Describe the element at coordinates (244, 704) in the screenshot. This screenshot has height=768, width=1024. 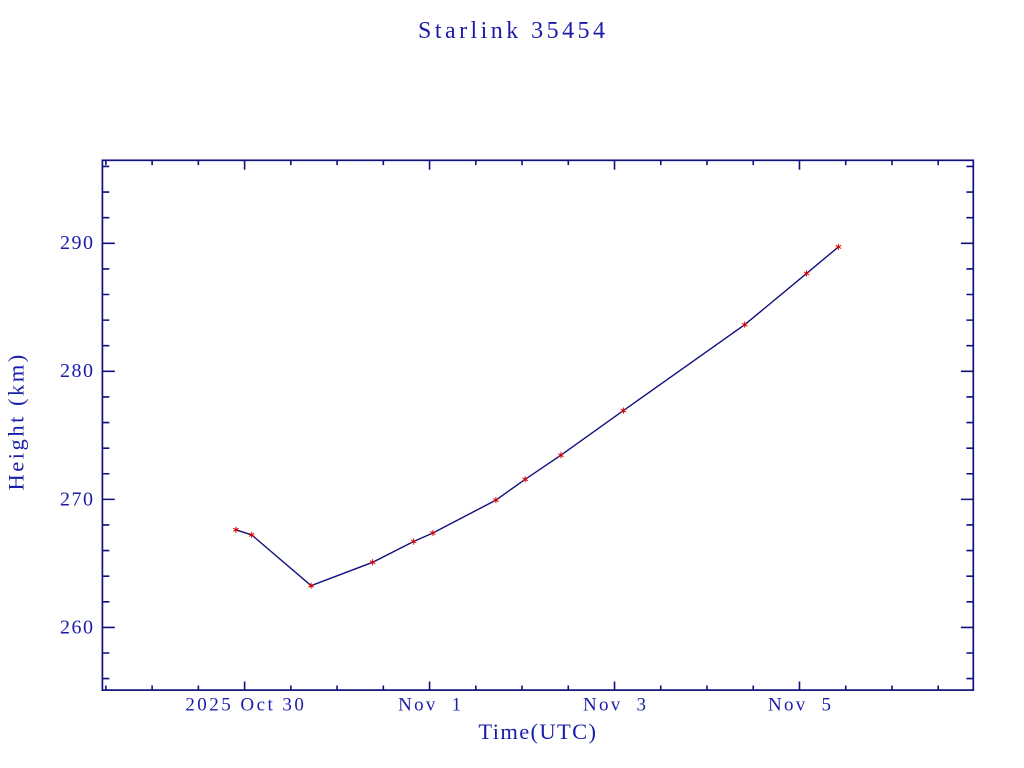
I see `svg-text: 2025 Oct 30` at that location.